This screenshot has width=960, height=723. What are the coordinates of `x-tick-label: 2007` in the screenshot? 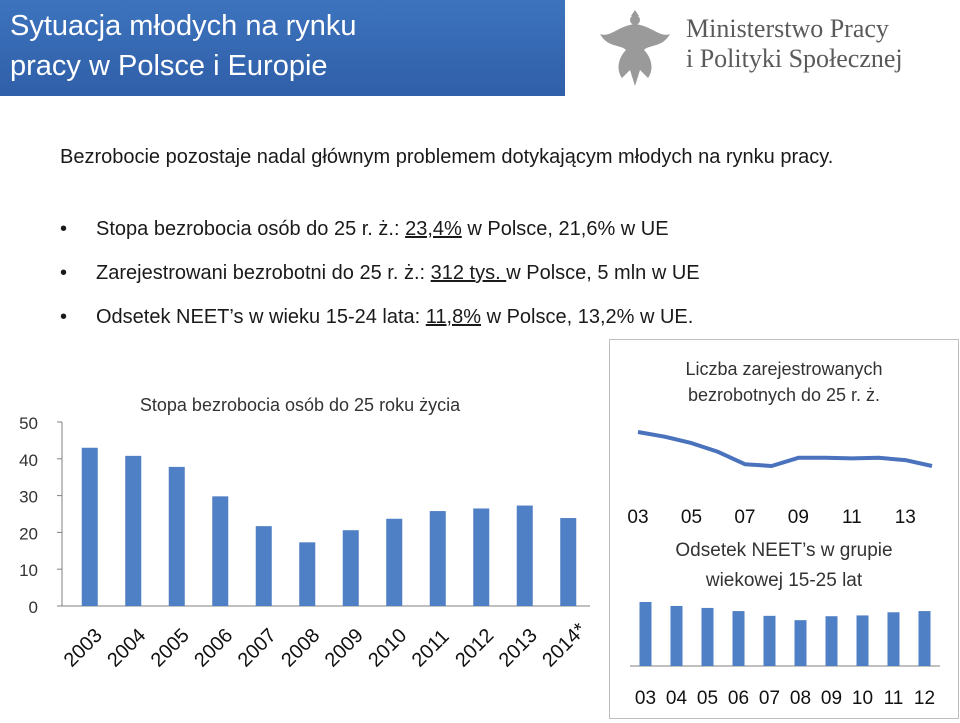 It's located at (257, 648).